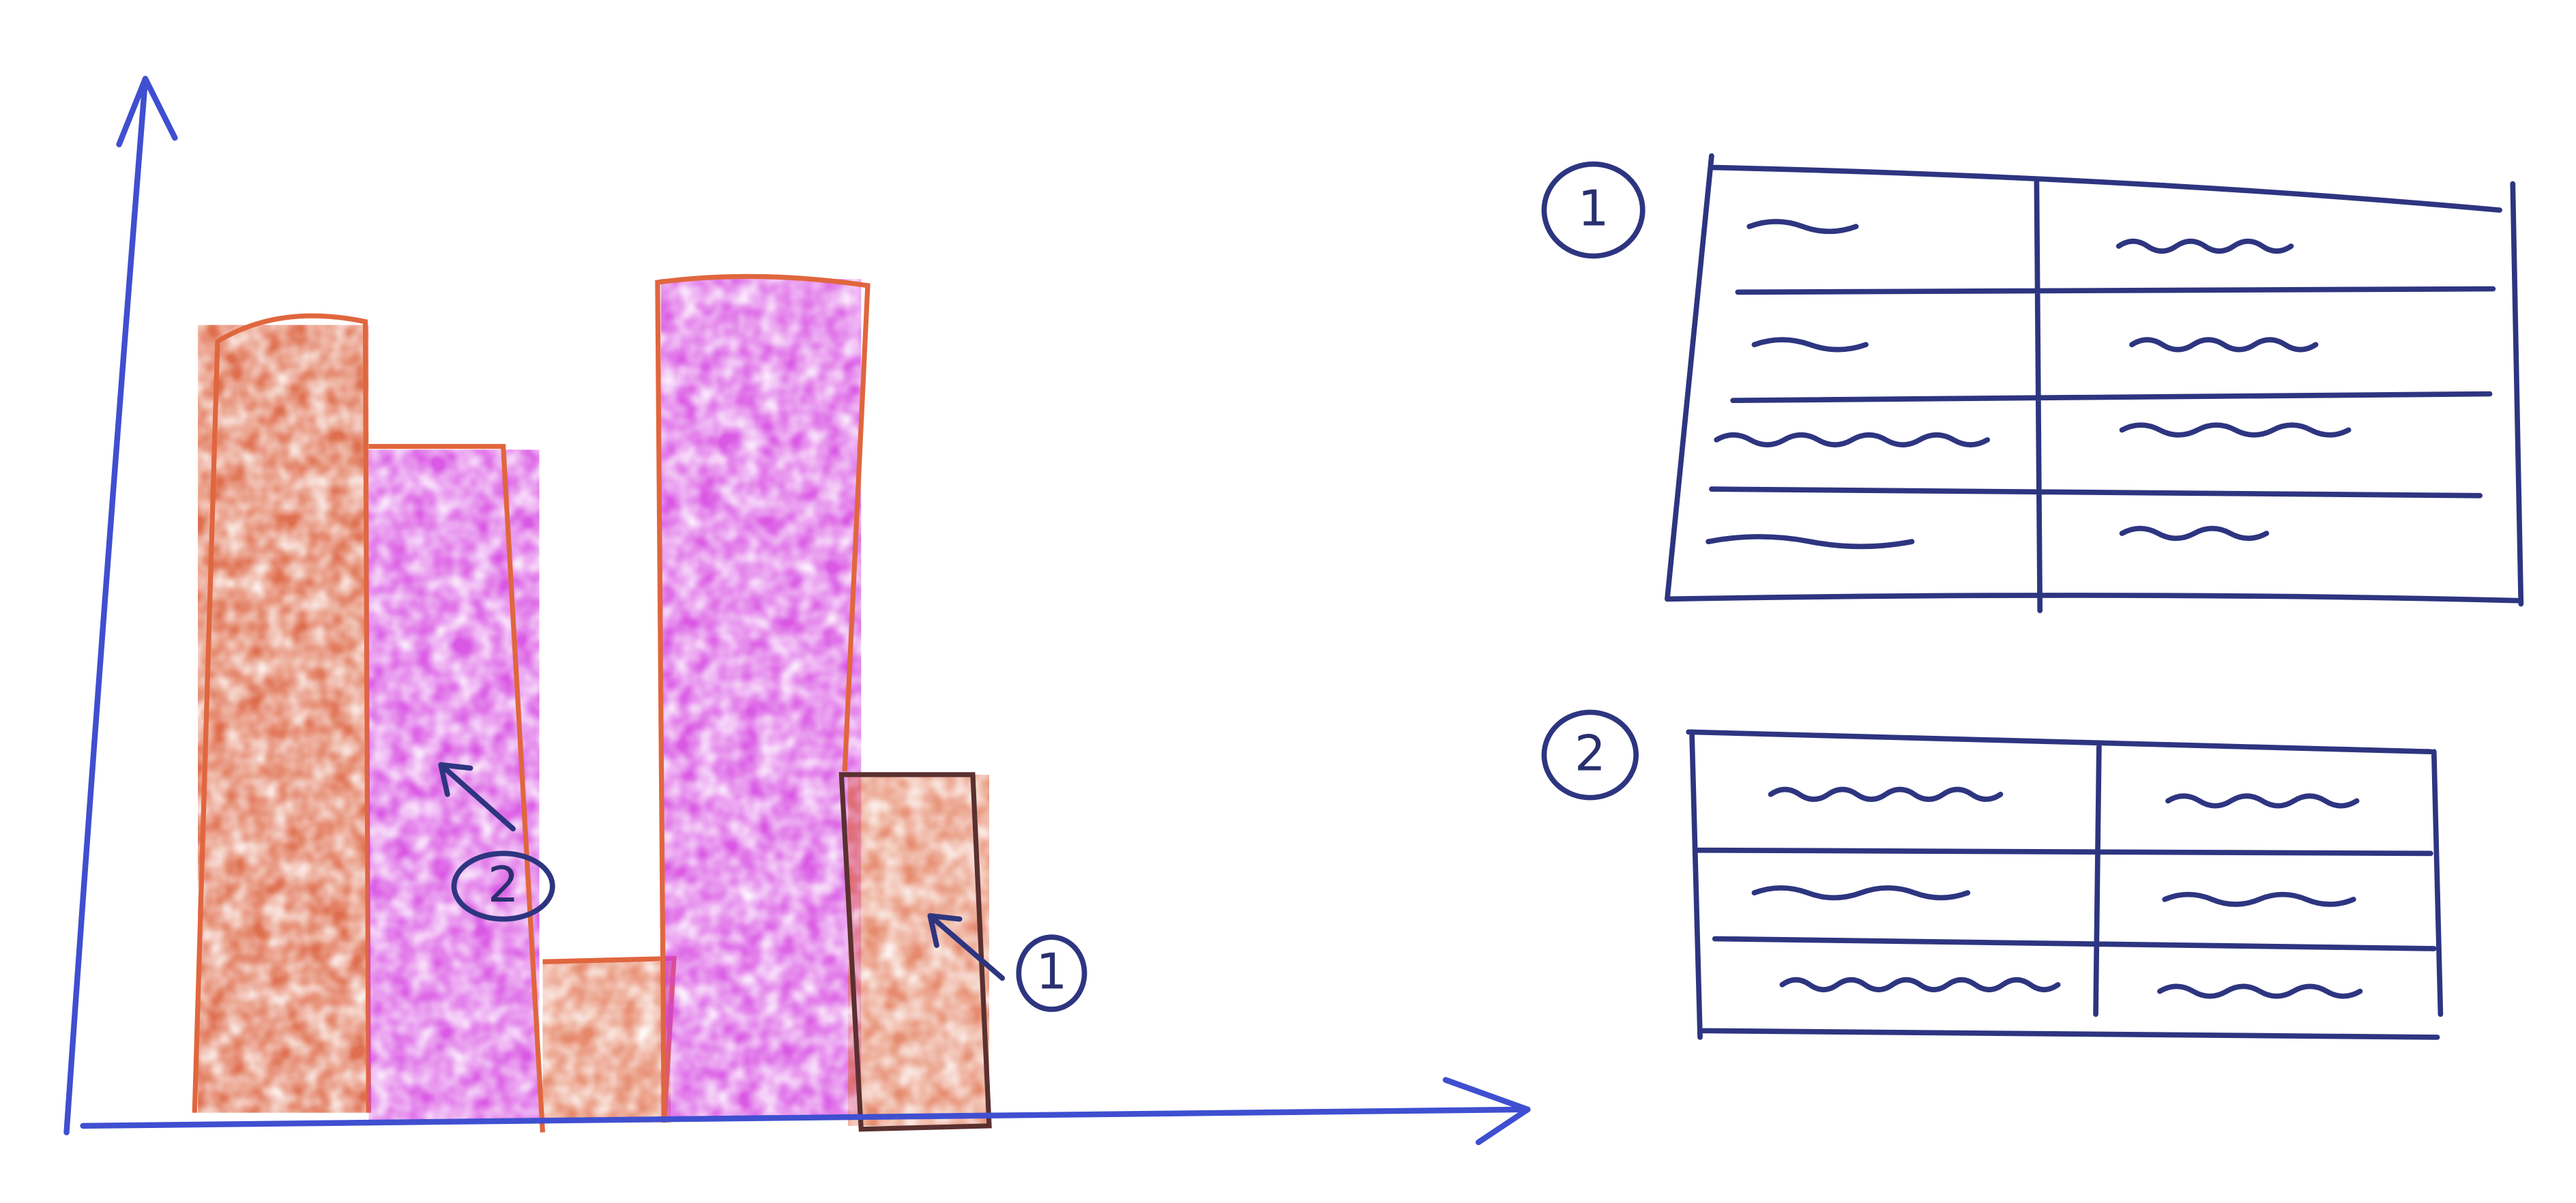 This screenshot has height=1203, width=2576. I want to click on y-axis-arrow, so click(147, 111).